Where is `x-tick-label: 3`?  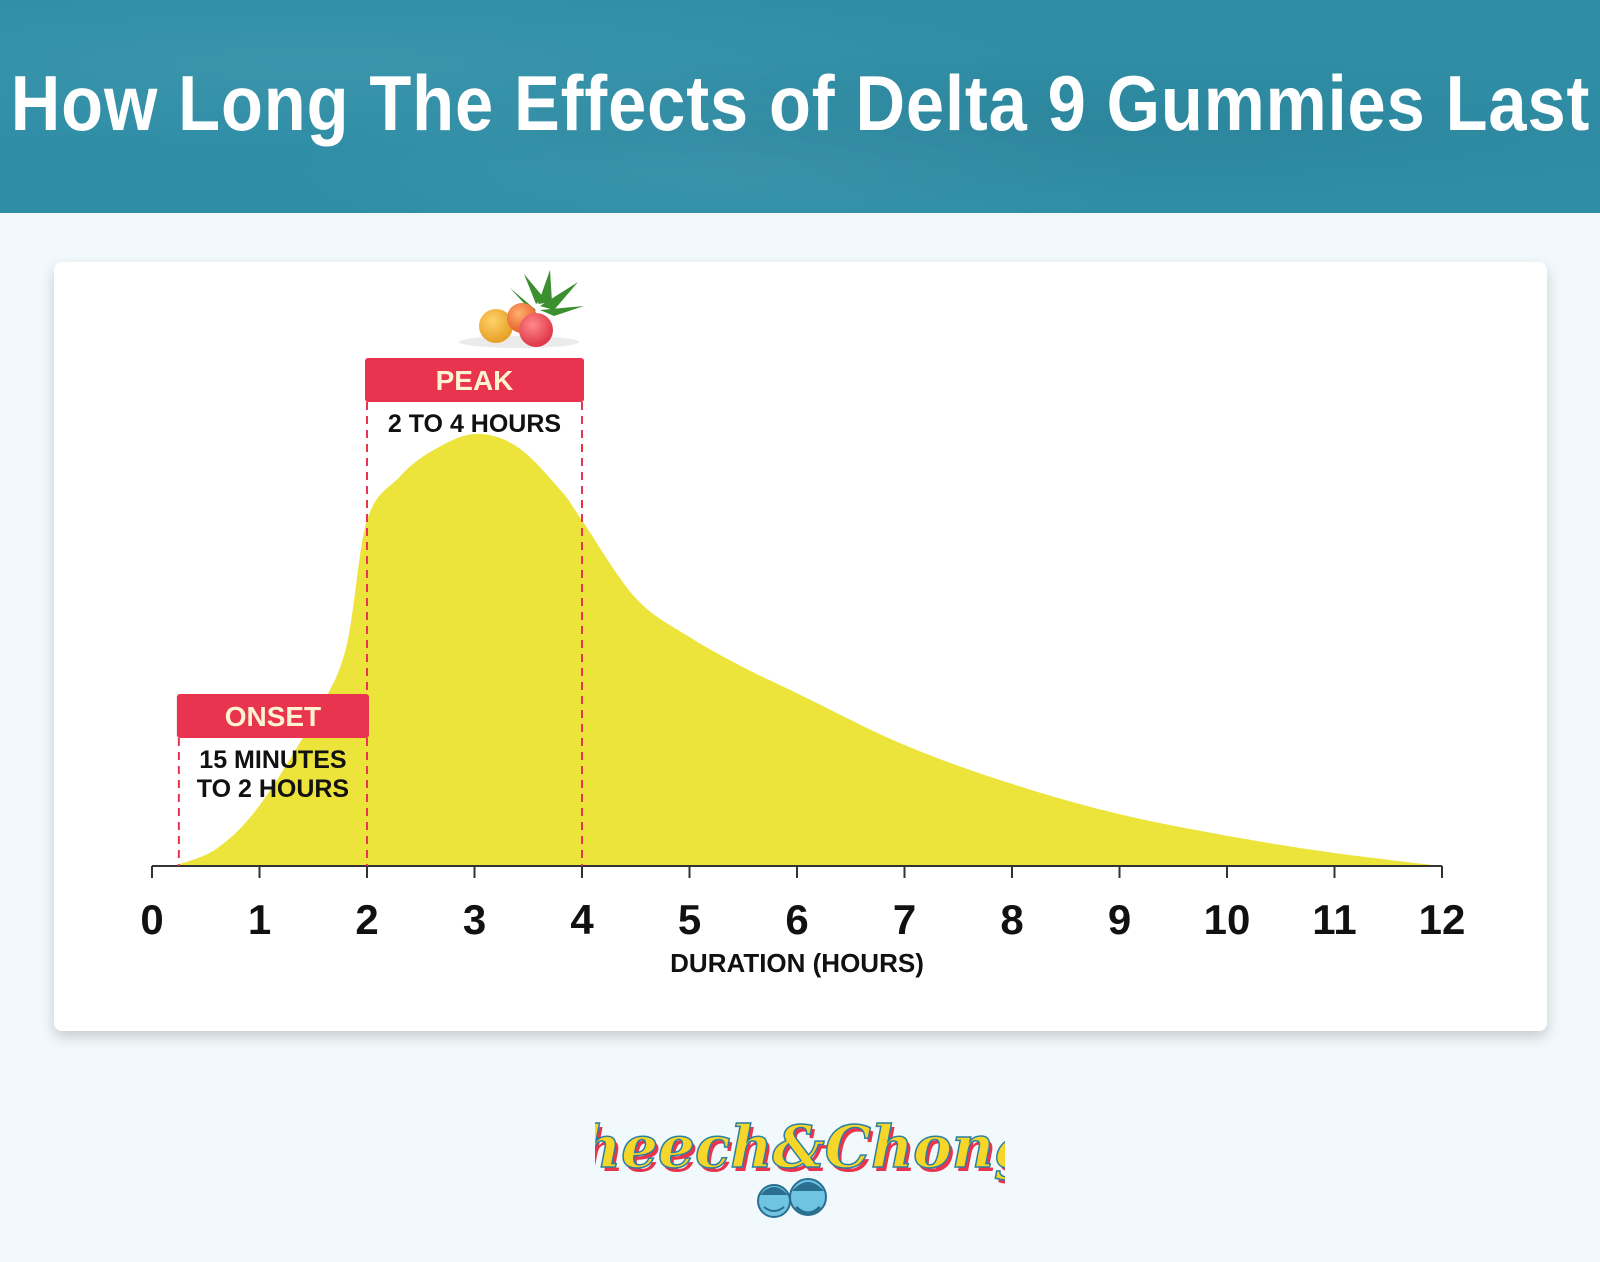
x-tick-label: 3 is located at coordinates (474, 919).